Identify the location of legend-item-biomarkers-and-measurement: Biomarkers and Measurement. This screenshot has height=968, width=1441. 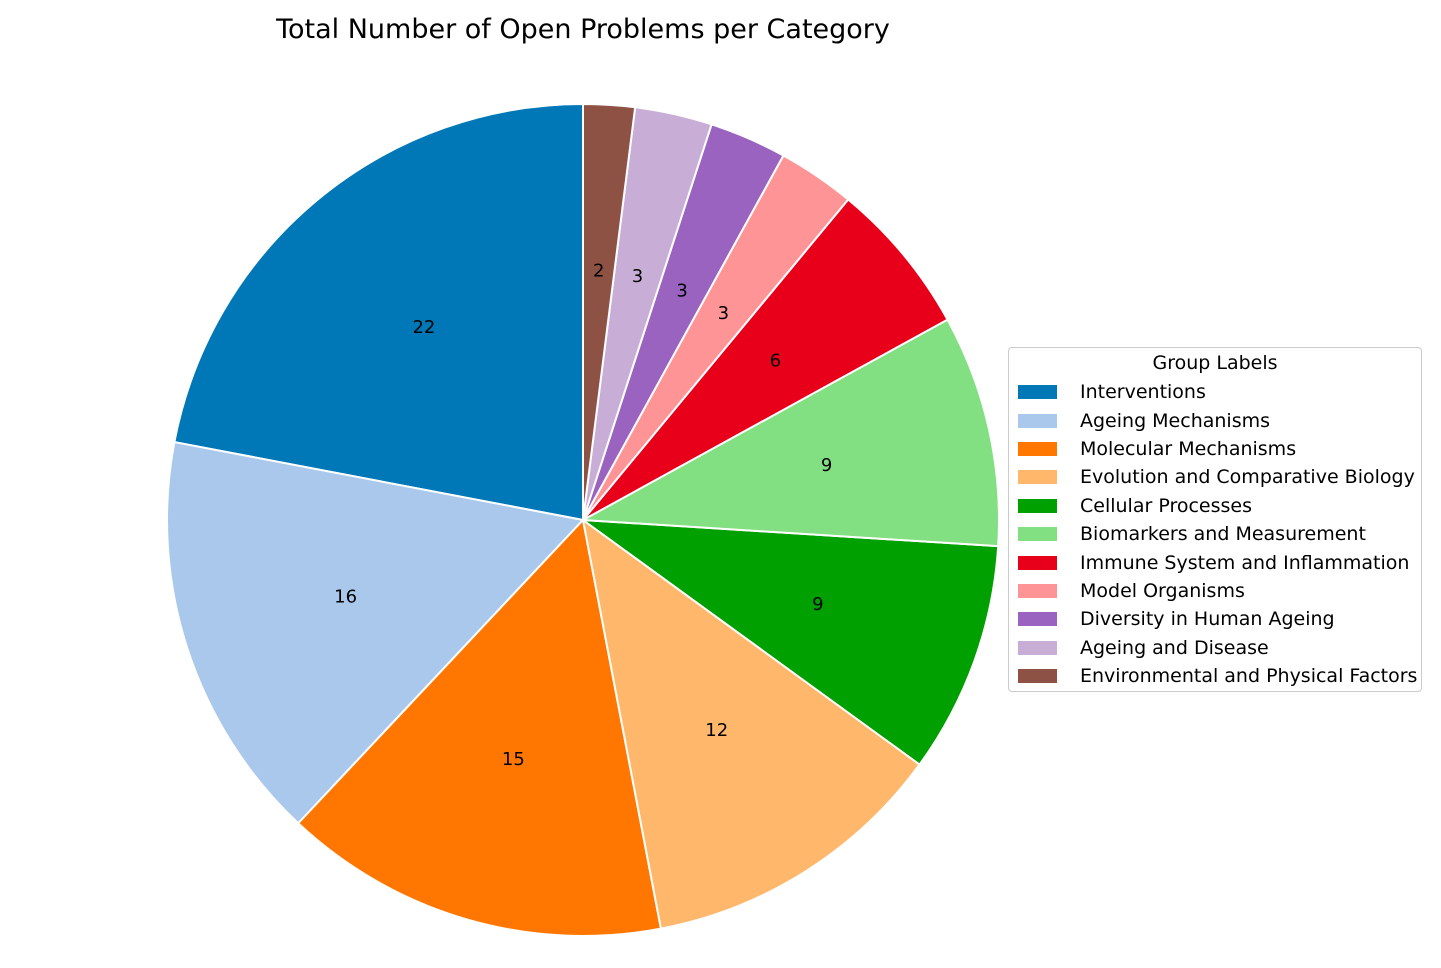
(1219, 534).